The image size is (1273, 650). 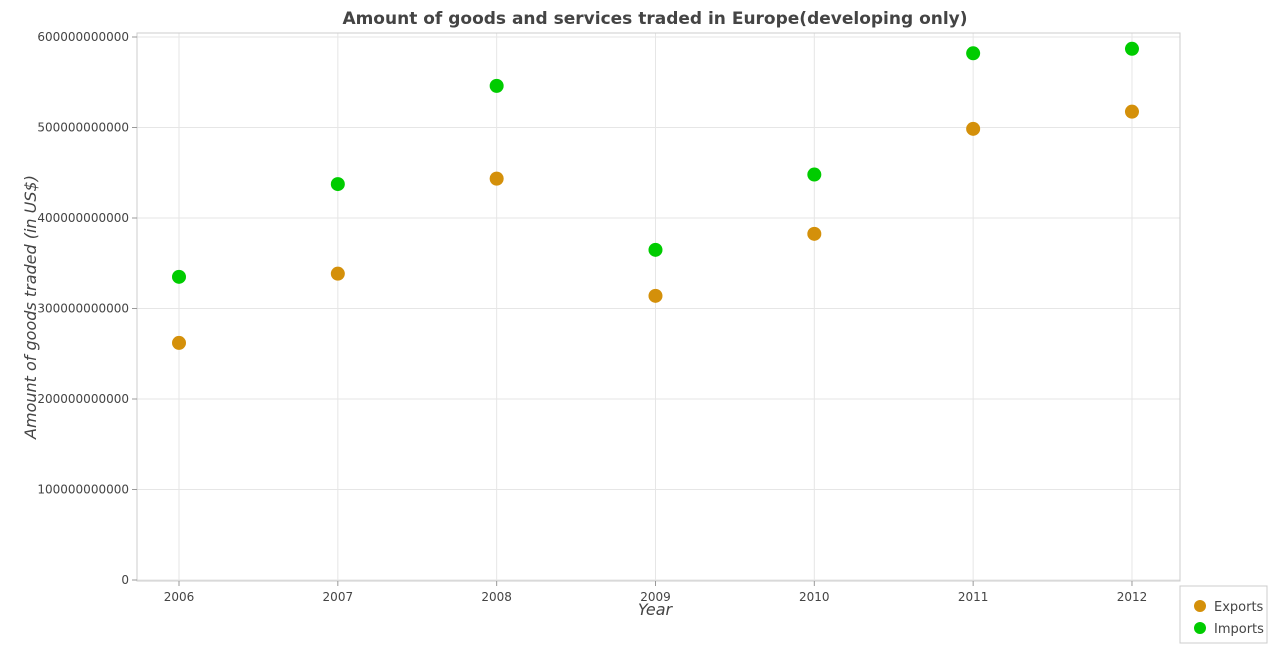 I want to click on y-tick-label: 500000000000, so click(x=83, y=128).